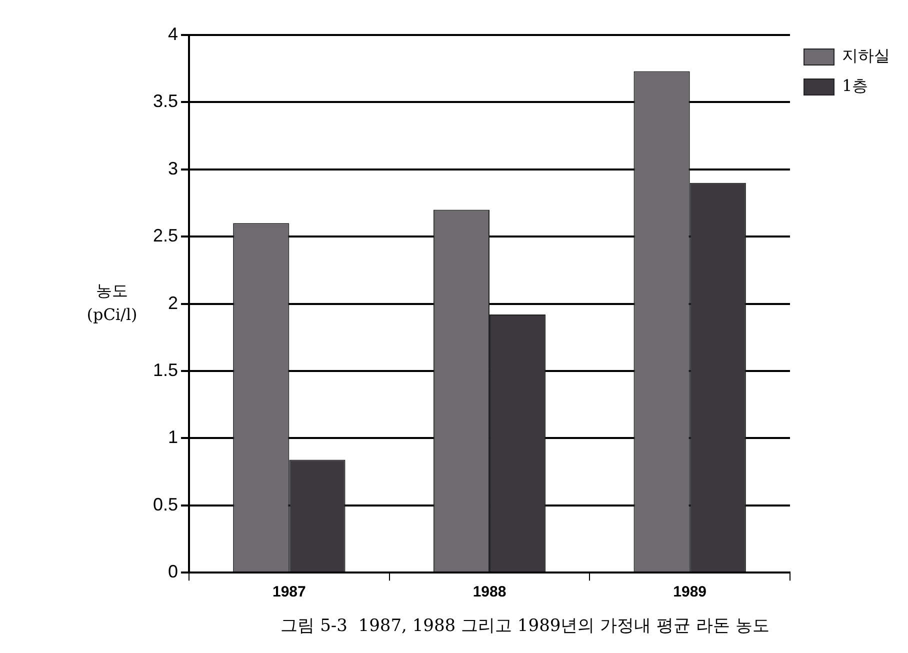  I want to click on x-tick-label: 1987, so click(289, 592).